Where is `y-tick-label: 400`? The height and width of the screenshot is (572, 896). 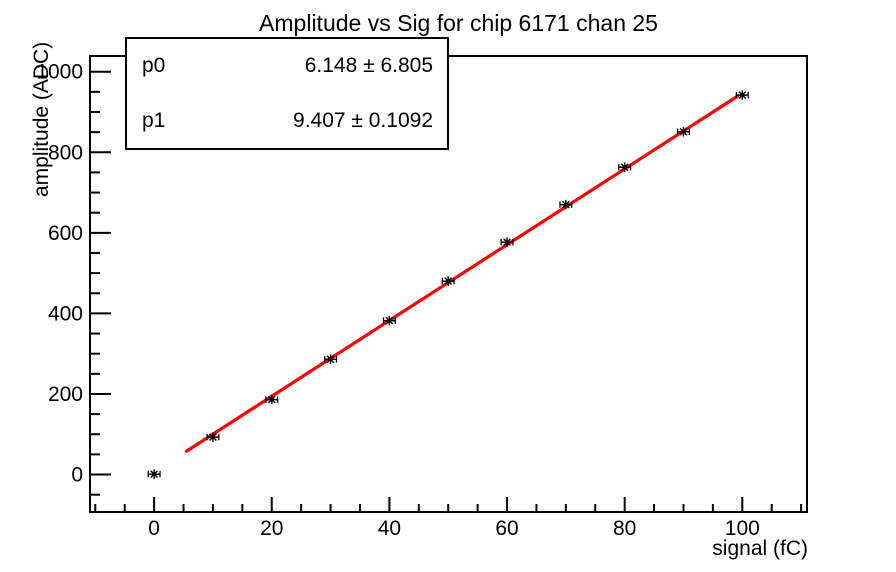
y-tick-label: 400 is located at coordinates (65, 313).